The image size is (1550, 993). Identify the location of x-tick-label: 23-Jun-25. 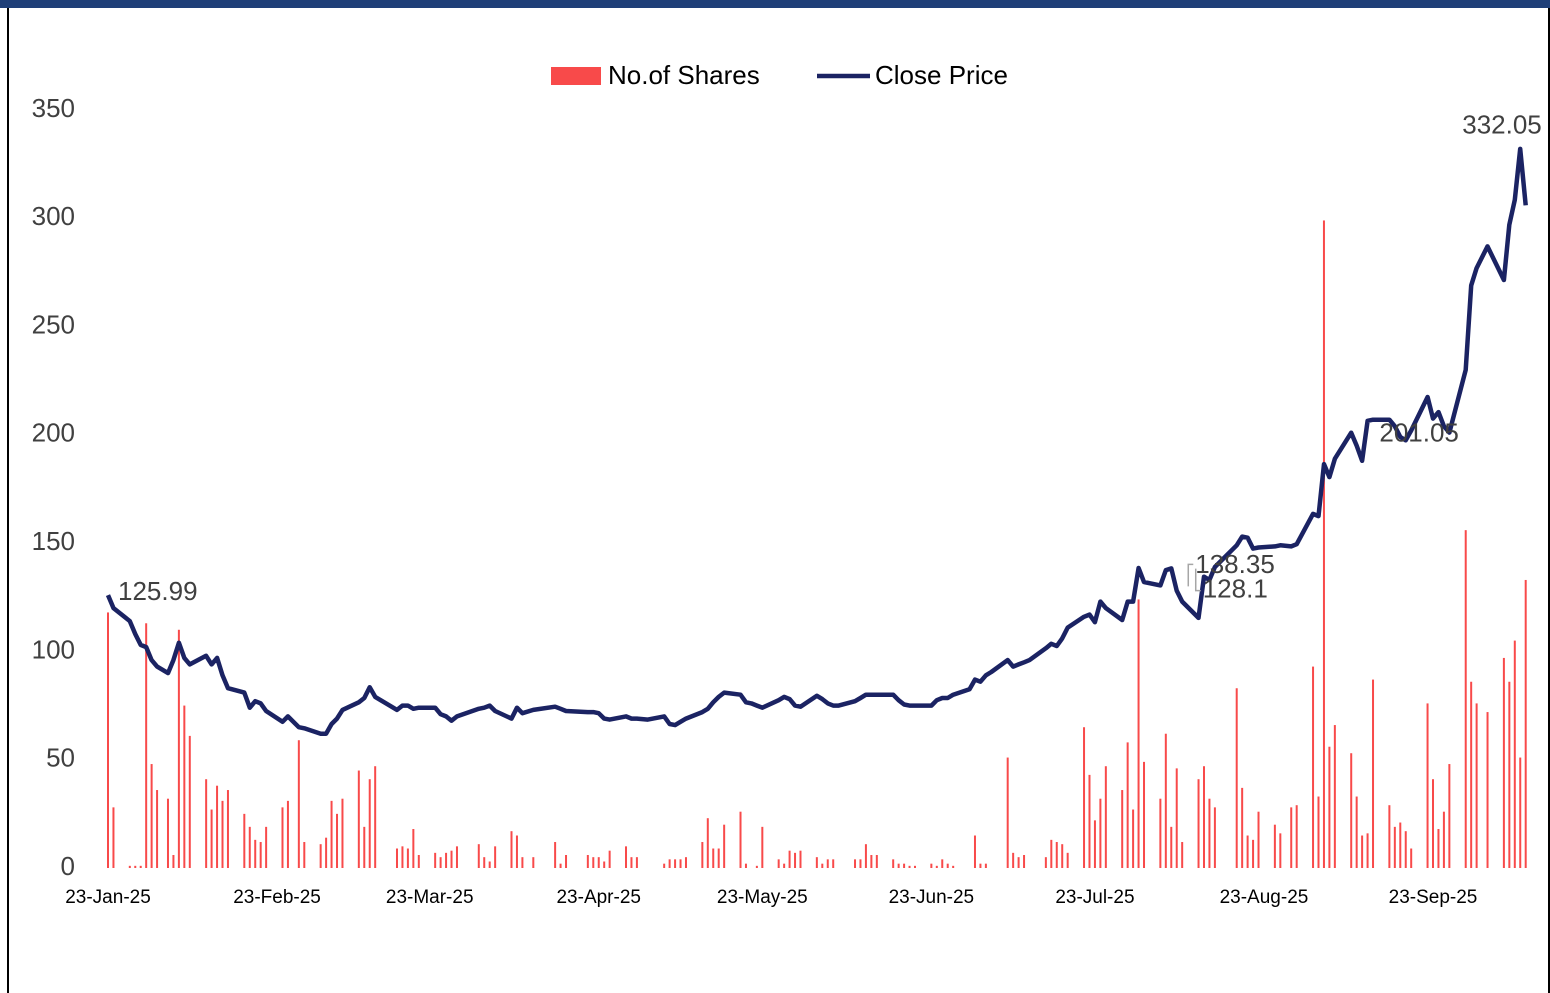
(932, 897).